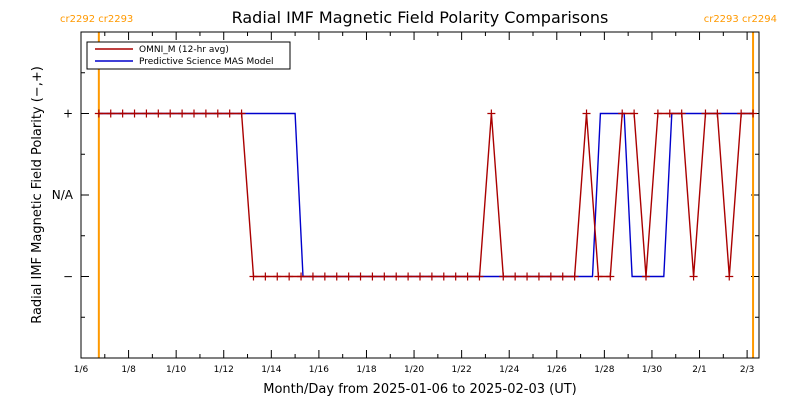 The image size is (800, 404). Describe the element at coordinates (81, 370) in the screenshot. I see `x-tick-label-0: 1/6` at that location.